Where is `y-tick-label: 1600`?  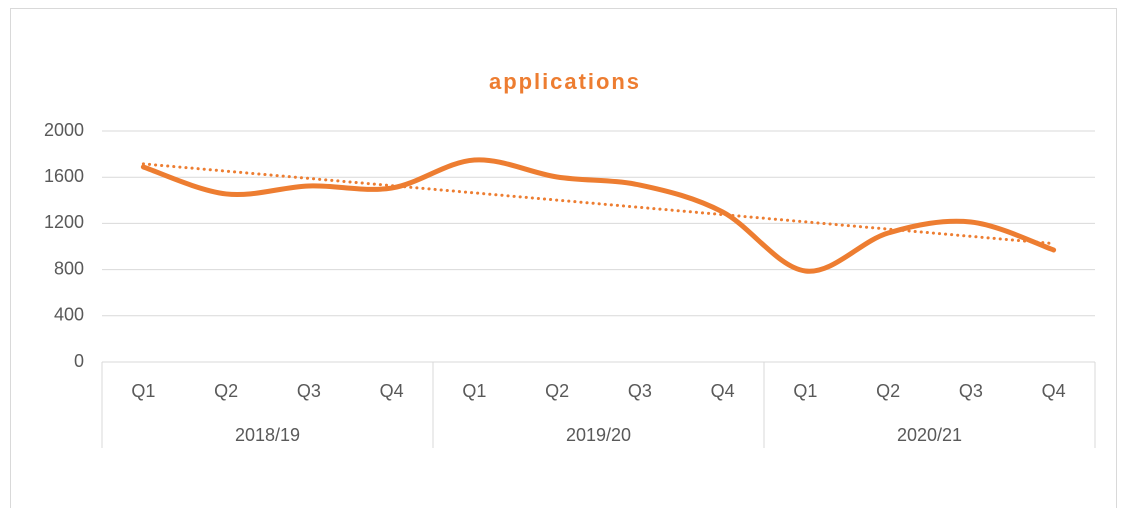 y-tick-label: 1600 is located at coordinates (64, 176).